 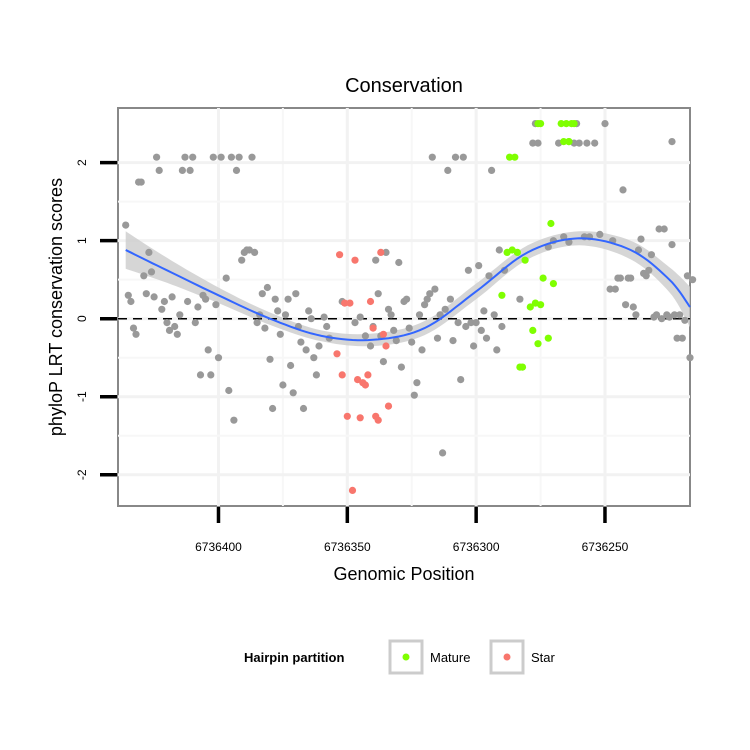 I want to click on x-tick-label: 6736250, so click(x=605, y=547).